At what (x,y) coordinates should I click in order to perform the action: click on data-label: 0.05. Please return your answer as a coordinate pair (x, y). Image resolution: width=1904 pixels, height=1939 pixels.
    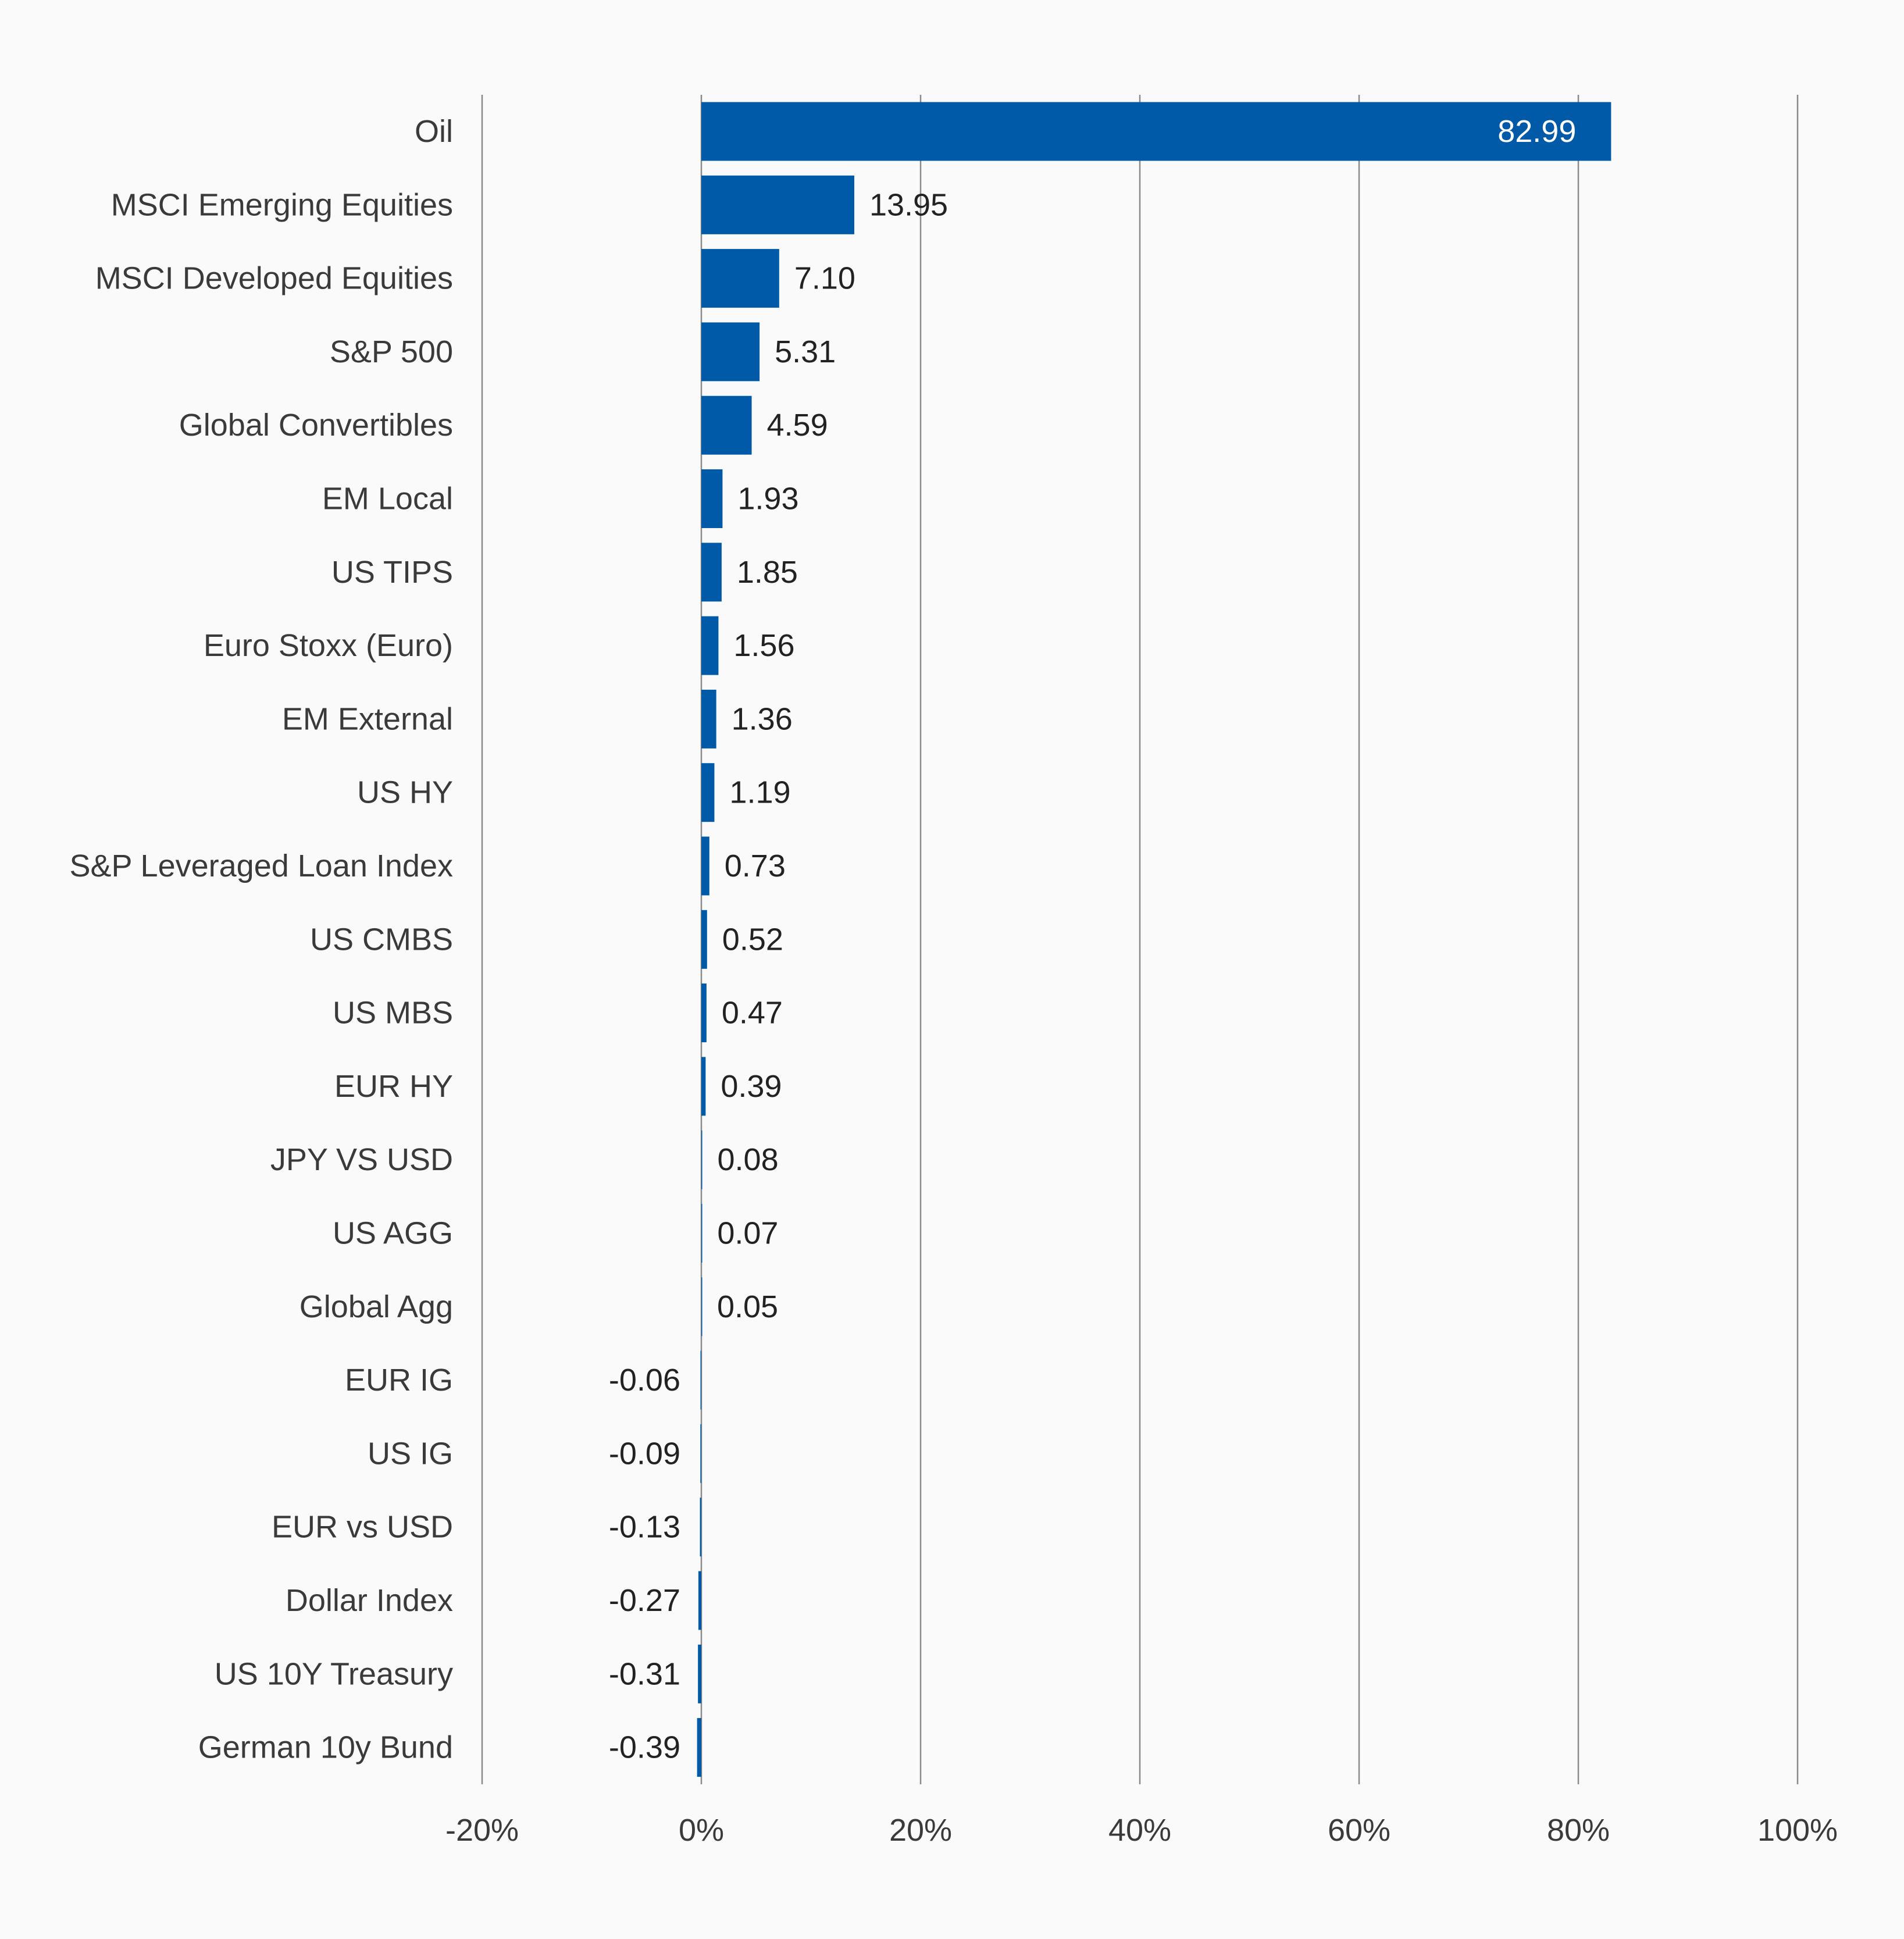
    Looking at the image, I should click on (748, 1306).